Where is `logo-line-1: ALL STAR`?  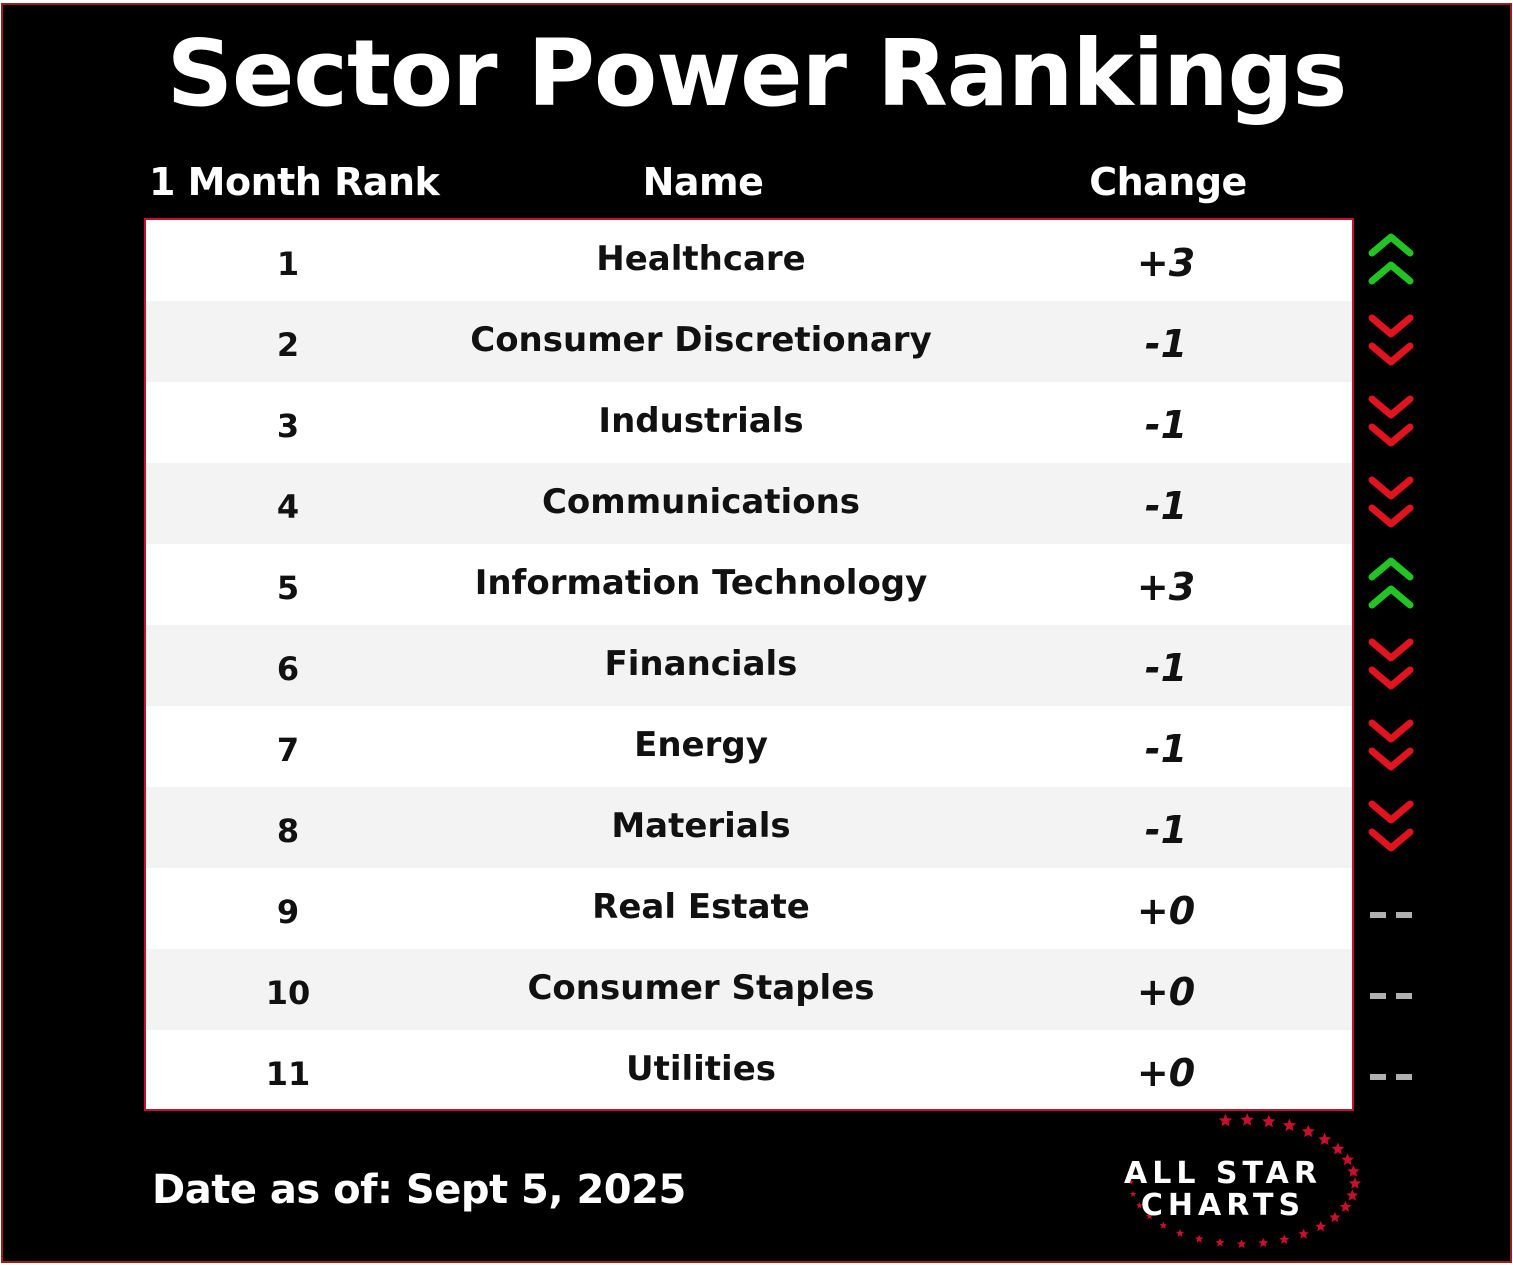
logo-line-1: ALL STAR is located at coordinates (1223, 1173).